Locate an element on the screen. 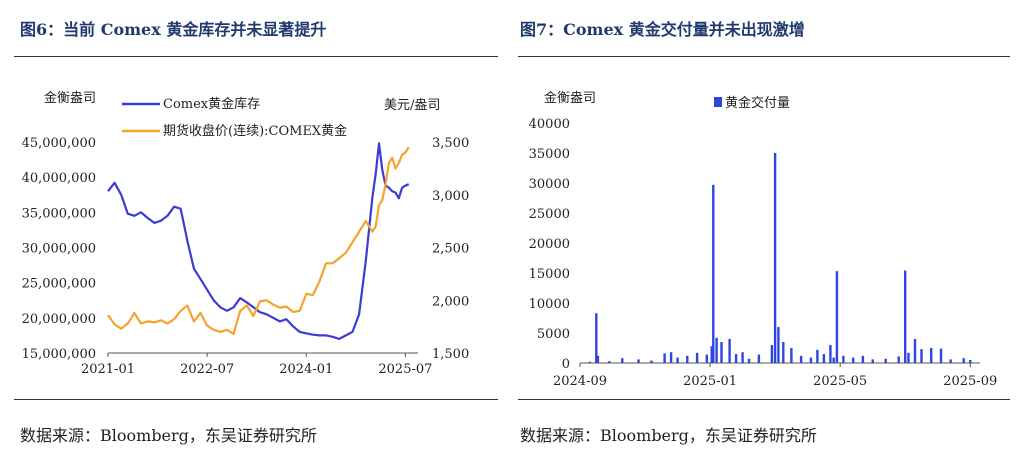 This screenshot has width=1024, height=461. right-tick-label: 3,500 is located at coordinates (450, 143).